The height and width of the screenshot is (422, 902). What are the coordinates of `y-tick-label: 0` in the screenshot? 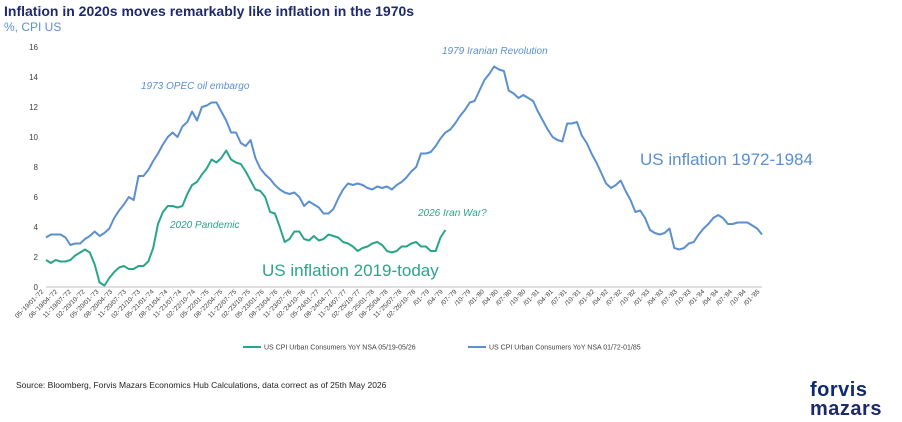 It's located at (36, 287).